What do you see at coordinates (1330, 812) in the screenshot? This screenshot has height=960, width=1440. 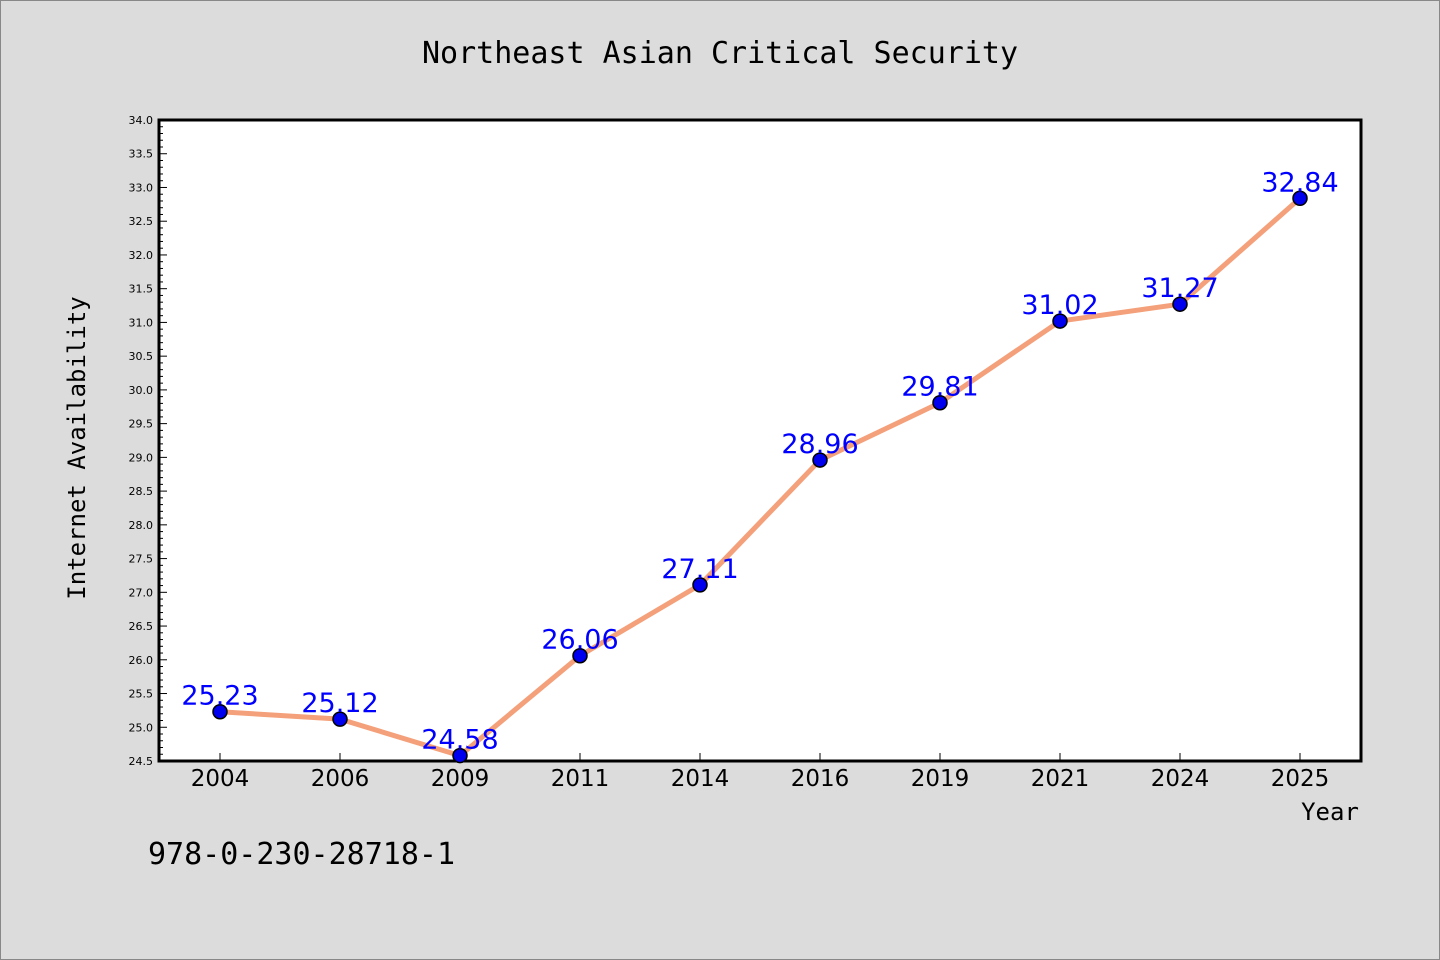 I see `x-axis-label: Year` at bounding box center [1330, 812].